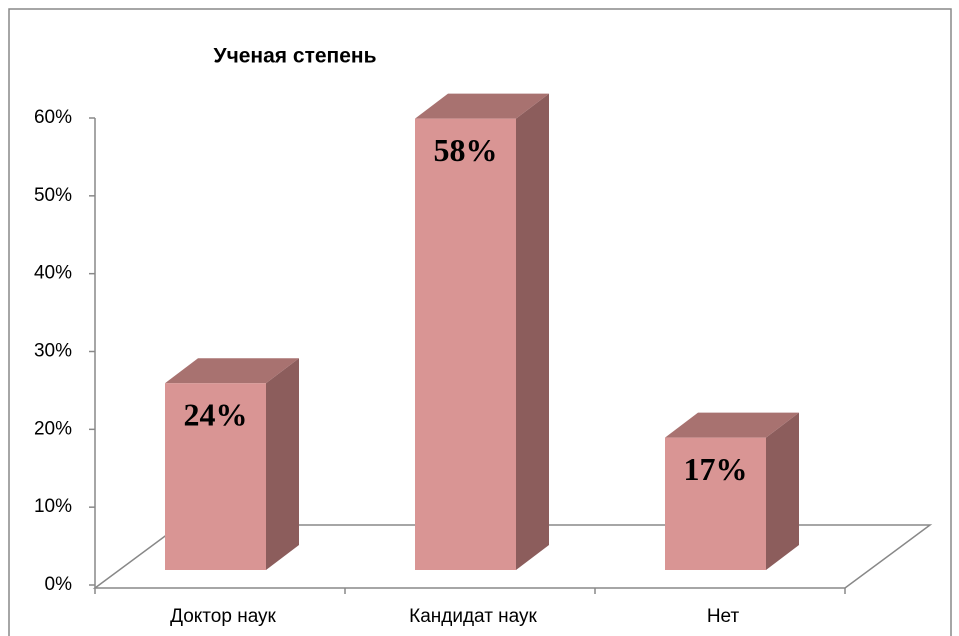 This screenshot has width=959, height=636. I want to click on y-tick-label: 0%, so click(59, 584).